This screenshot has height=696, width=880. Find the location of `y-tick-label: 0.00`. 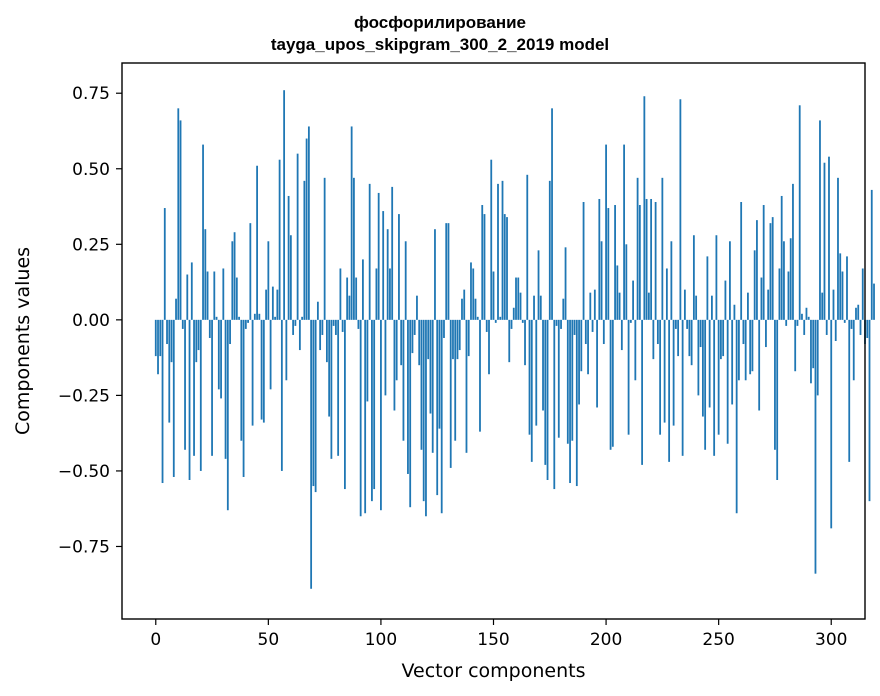

y-tick-label: 0.00 is located at coordinates (91, 321).